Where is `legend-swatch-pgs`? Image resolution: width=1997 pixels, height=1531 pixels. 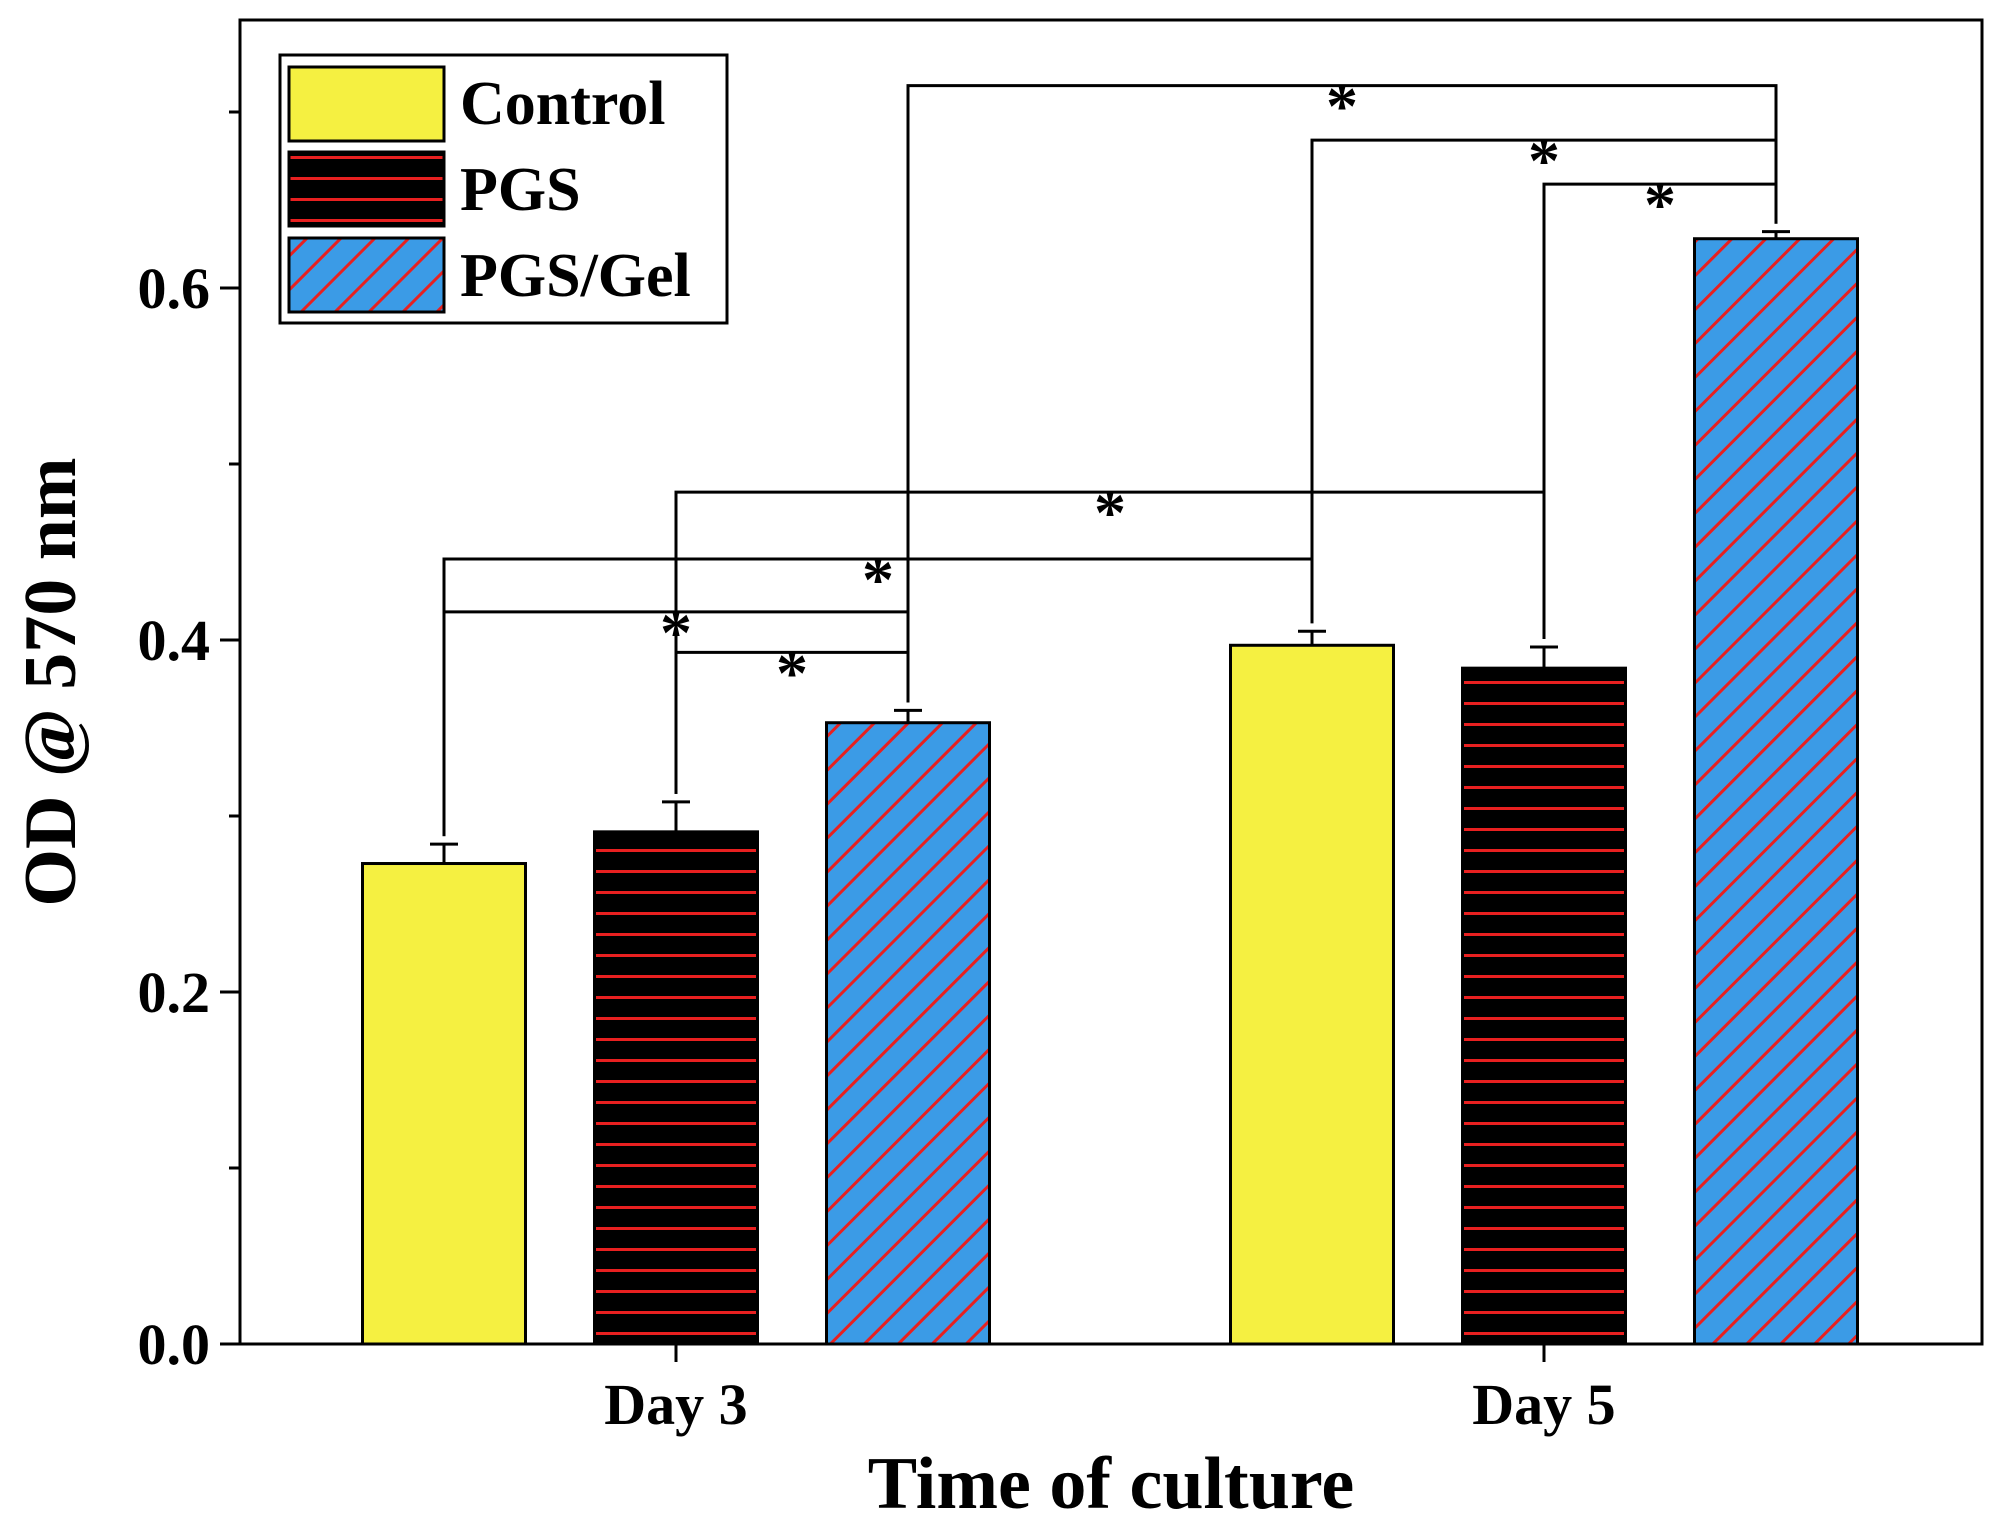 legend-swatch-pgs is located at coordinates (366, 189).